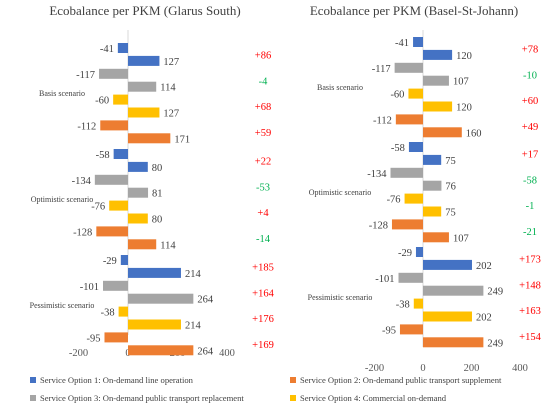 The image size is (550, 410). What do you see at coordinates (530, 127) in the screenshot?
I see `difference-label: +49` at bounding box center [530, 127].